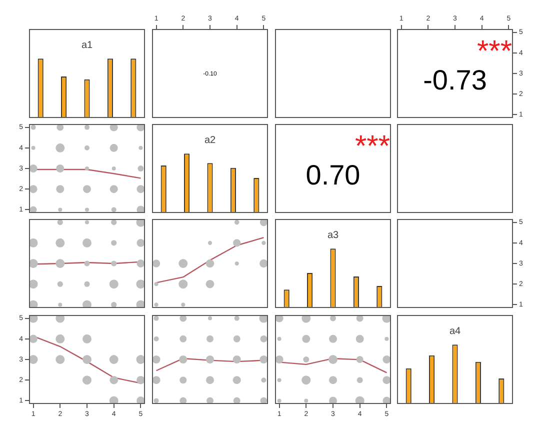 This screenshot has height=434, width=540. What do you see at coordinates (333, 235) in the screenshot?
I see `chart-title: a3` at bounding box center [333, 235].